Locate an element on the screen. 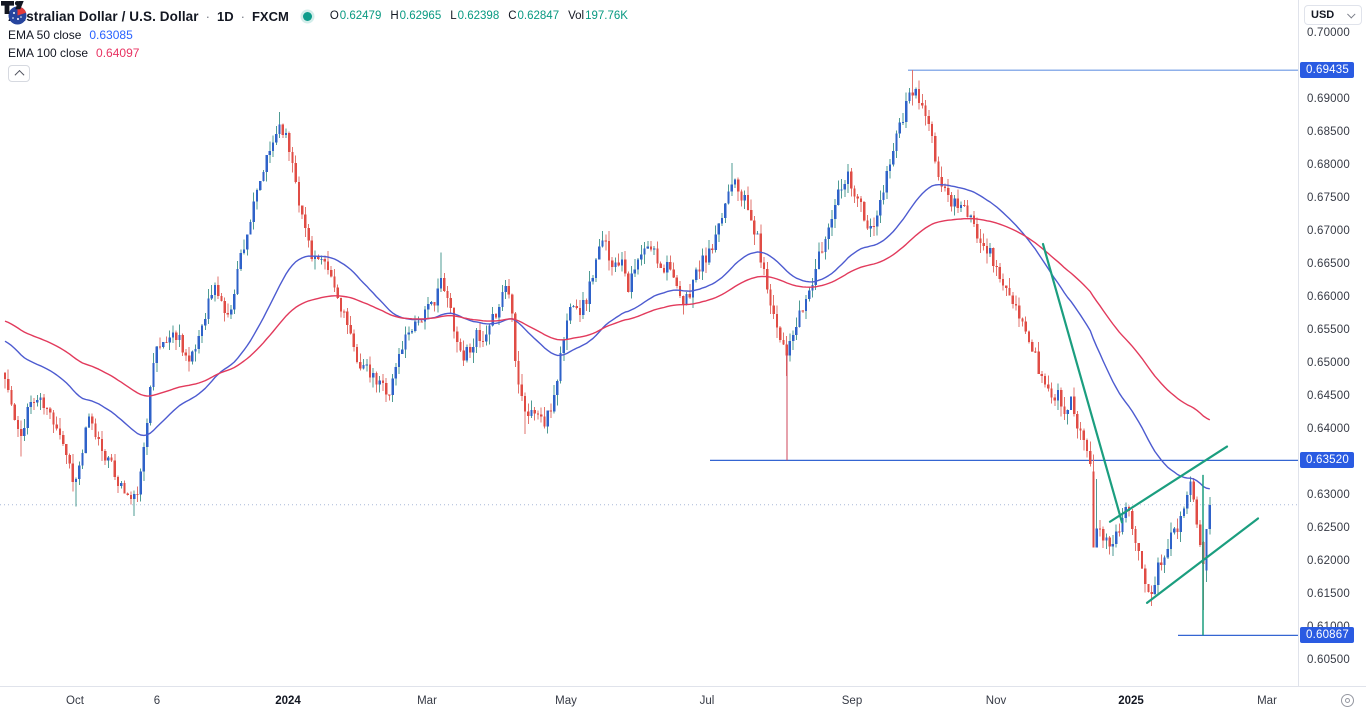 The width and height of the screenshot is (1366, 716). ema50-name: EMA 50 close is located at coordinates (45, 35).